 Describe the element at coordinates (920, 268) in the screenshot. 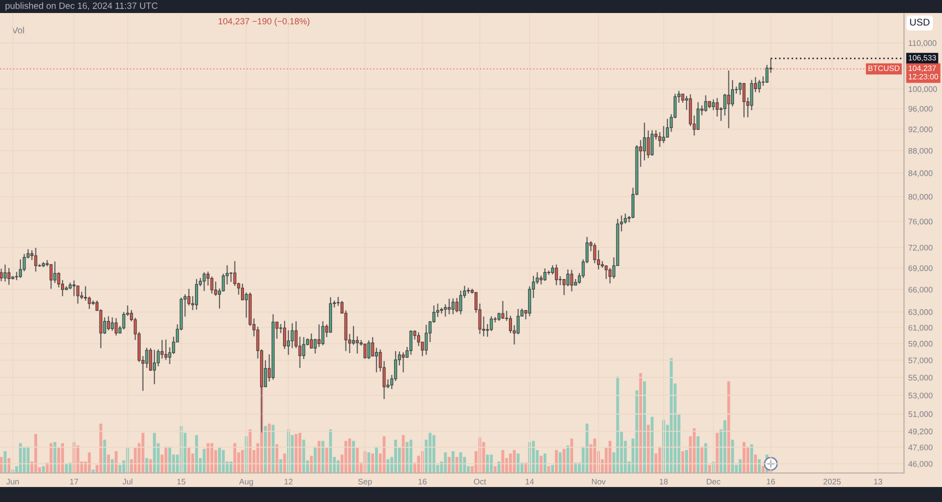

I see `y-tick-label: 69,000` at that location.